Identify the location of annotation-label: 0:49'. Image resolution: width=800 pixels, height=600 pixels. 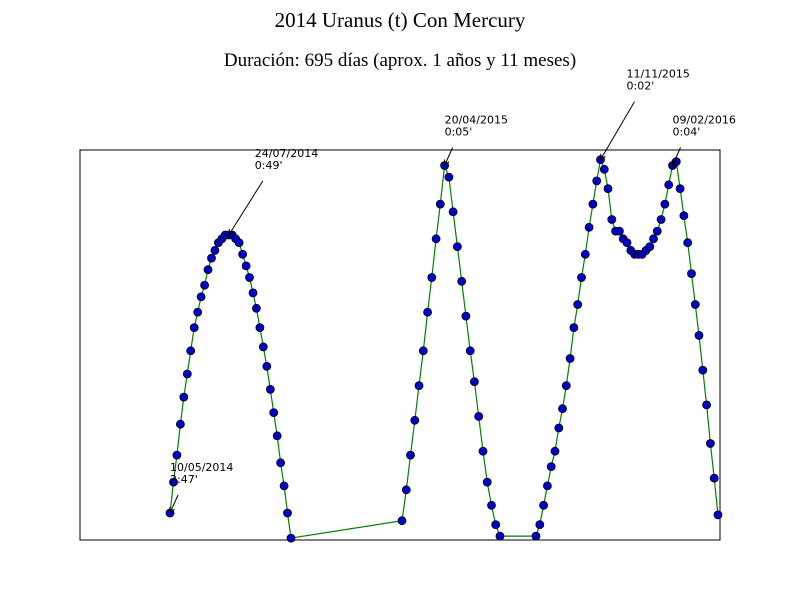
(269, 165).